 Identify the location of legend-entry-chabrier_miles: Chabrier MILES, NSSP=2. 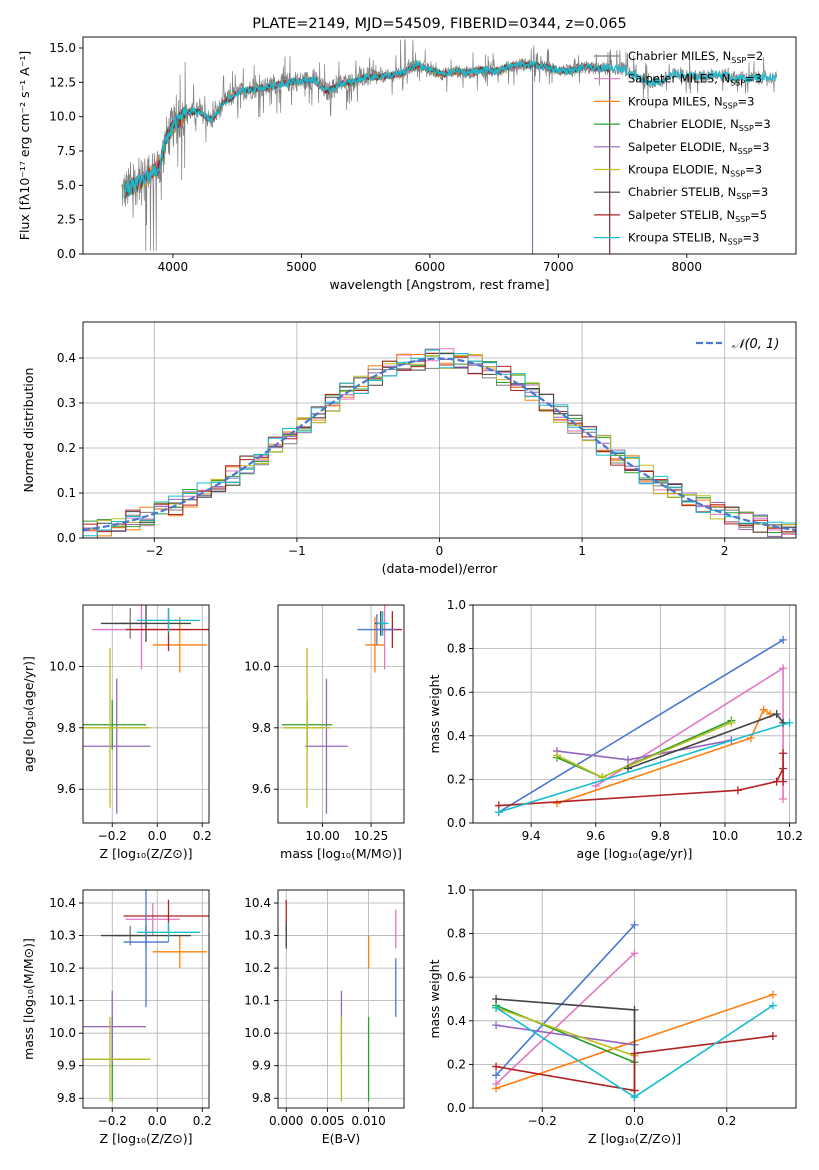
(695, 57).